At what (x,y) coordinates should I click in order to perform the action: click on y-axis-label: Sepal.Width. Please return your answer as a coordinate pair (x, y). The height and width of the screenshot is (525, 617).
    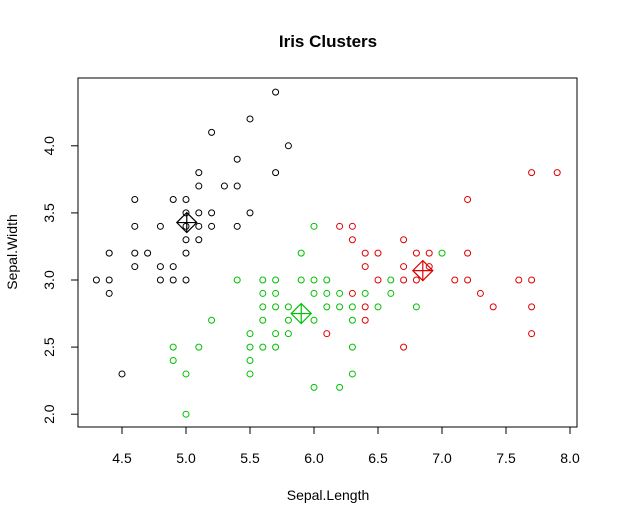
    Looking at the image, I should click on (12, 251).